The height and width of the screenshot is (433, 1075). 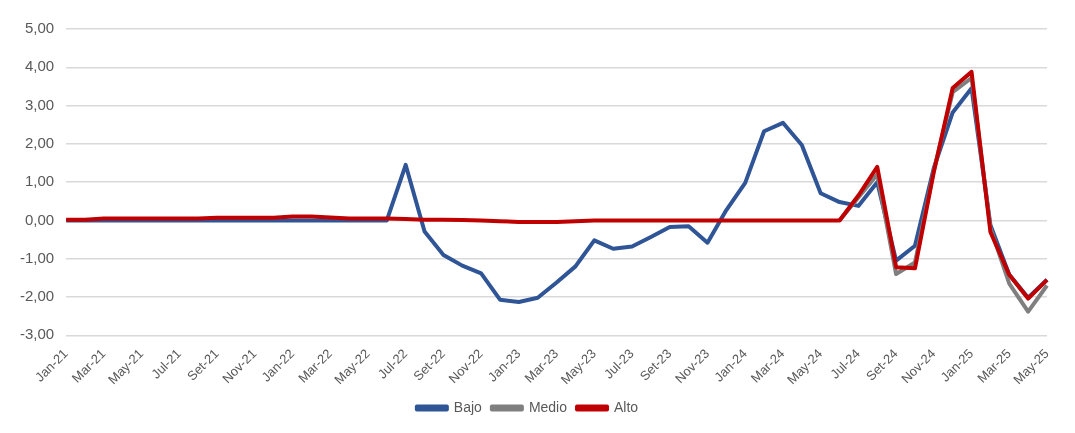 I want to click on y-tick-label: 5,00, so click(x=39, y=28).